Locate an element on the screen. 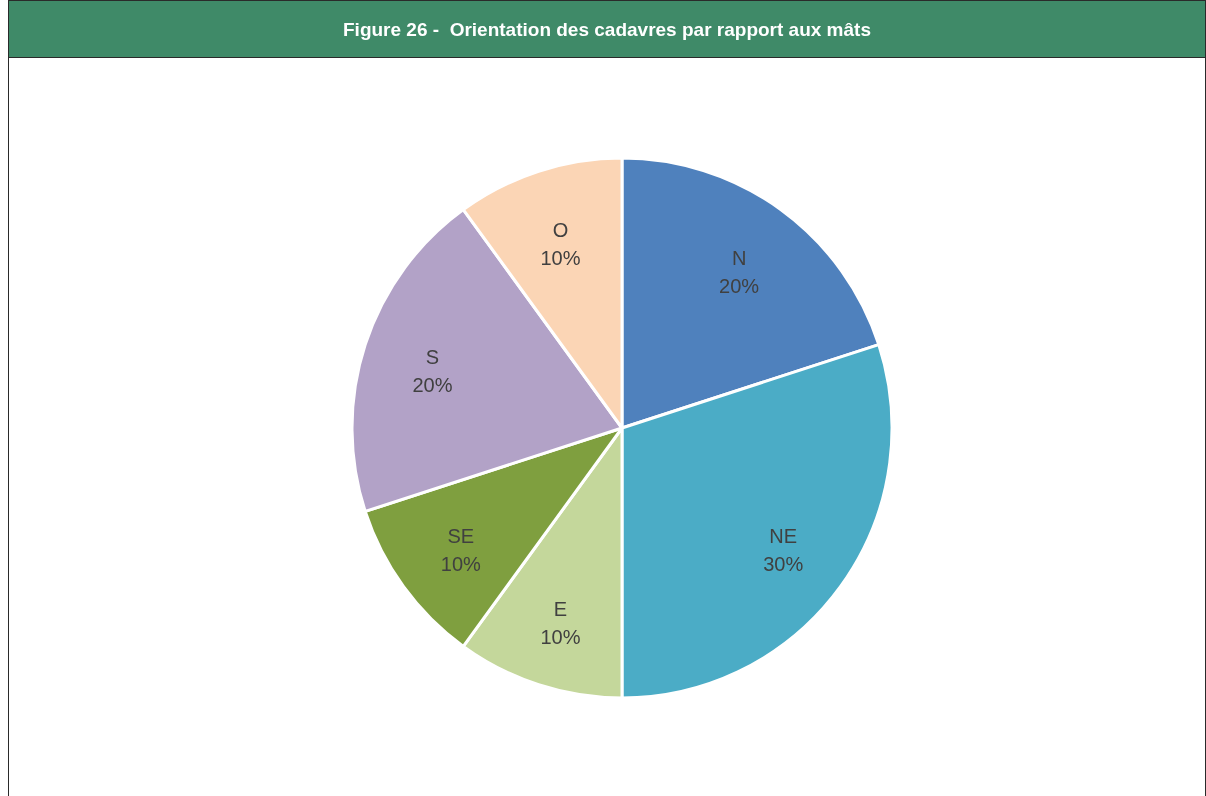 The image size is (1206, 796). slice-label: N is located at coordinates (739, 257).